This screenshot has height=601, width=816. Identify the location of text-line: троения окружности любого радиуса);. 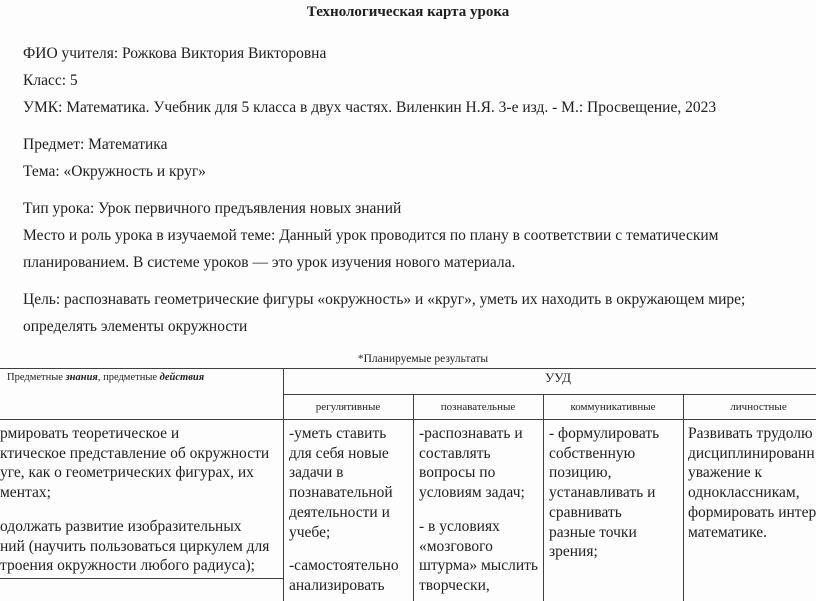
(127, 566).